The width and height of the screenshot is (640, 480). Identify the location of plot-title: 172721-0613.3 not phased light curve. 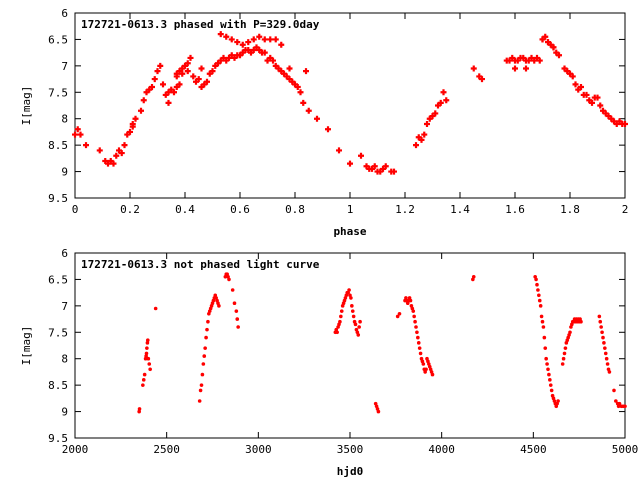
(200, 264).